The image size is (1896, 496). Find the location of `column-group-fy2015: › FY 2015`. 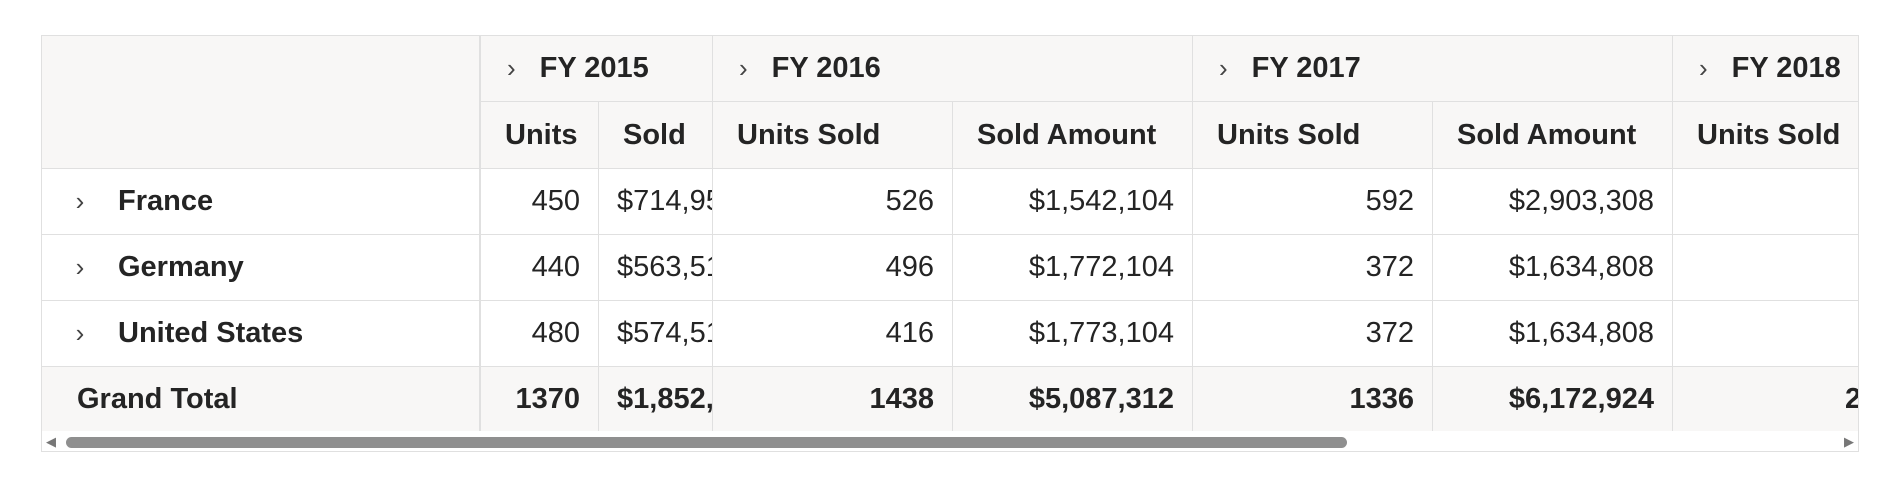

column-group-fy2015: › FY 2015 is located at coordinates (597, 69).